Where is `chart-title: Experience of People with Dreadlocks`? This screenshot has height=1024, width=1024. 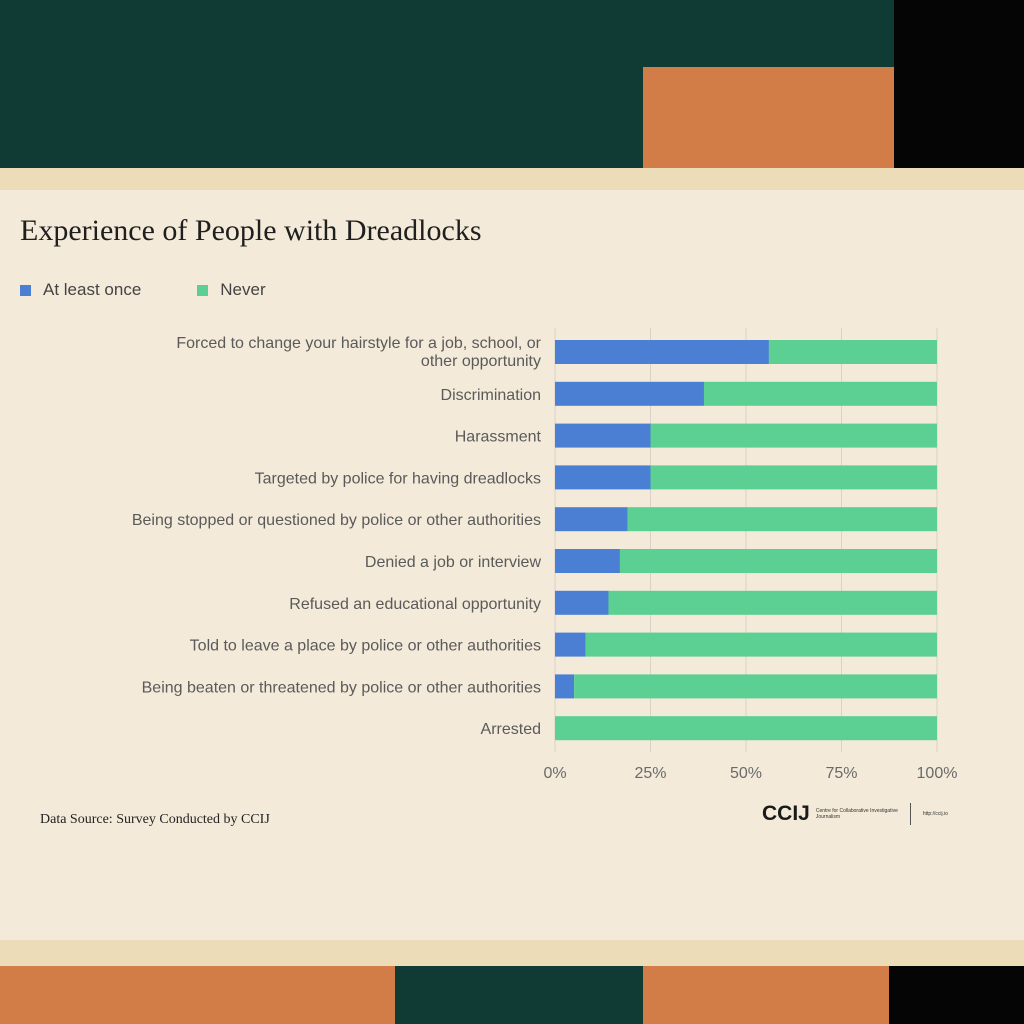 chart-title: Experience of People with Dreadlocks is located at coordinates (251, 230).